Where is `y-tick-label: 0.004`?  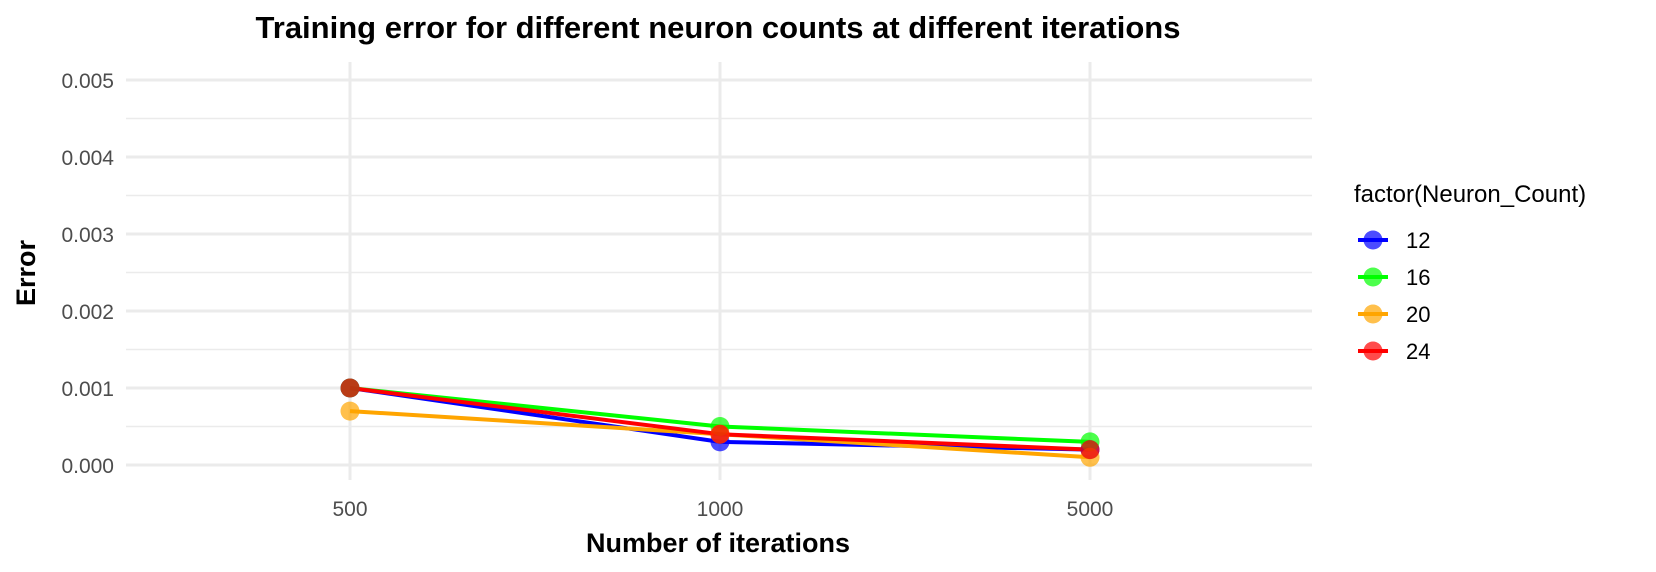 y-tick-label: 0.004 is located at coordinates (87, 158).